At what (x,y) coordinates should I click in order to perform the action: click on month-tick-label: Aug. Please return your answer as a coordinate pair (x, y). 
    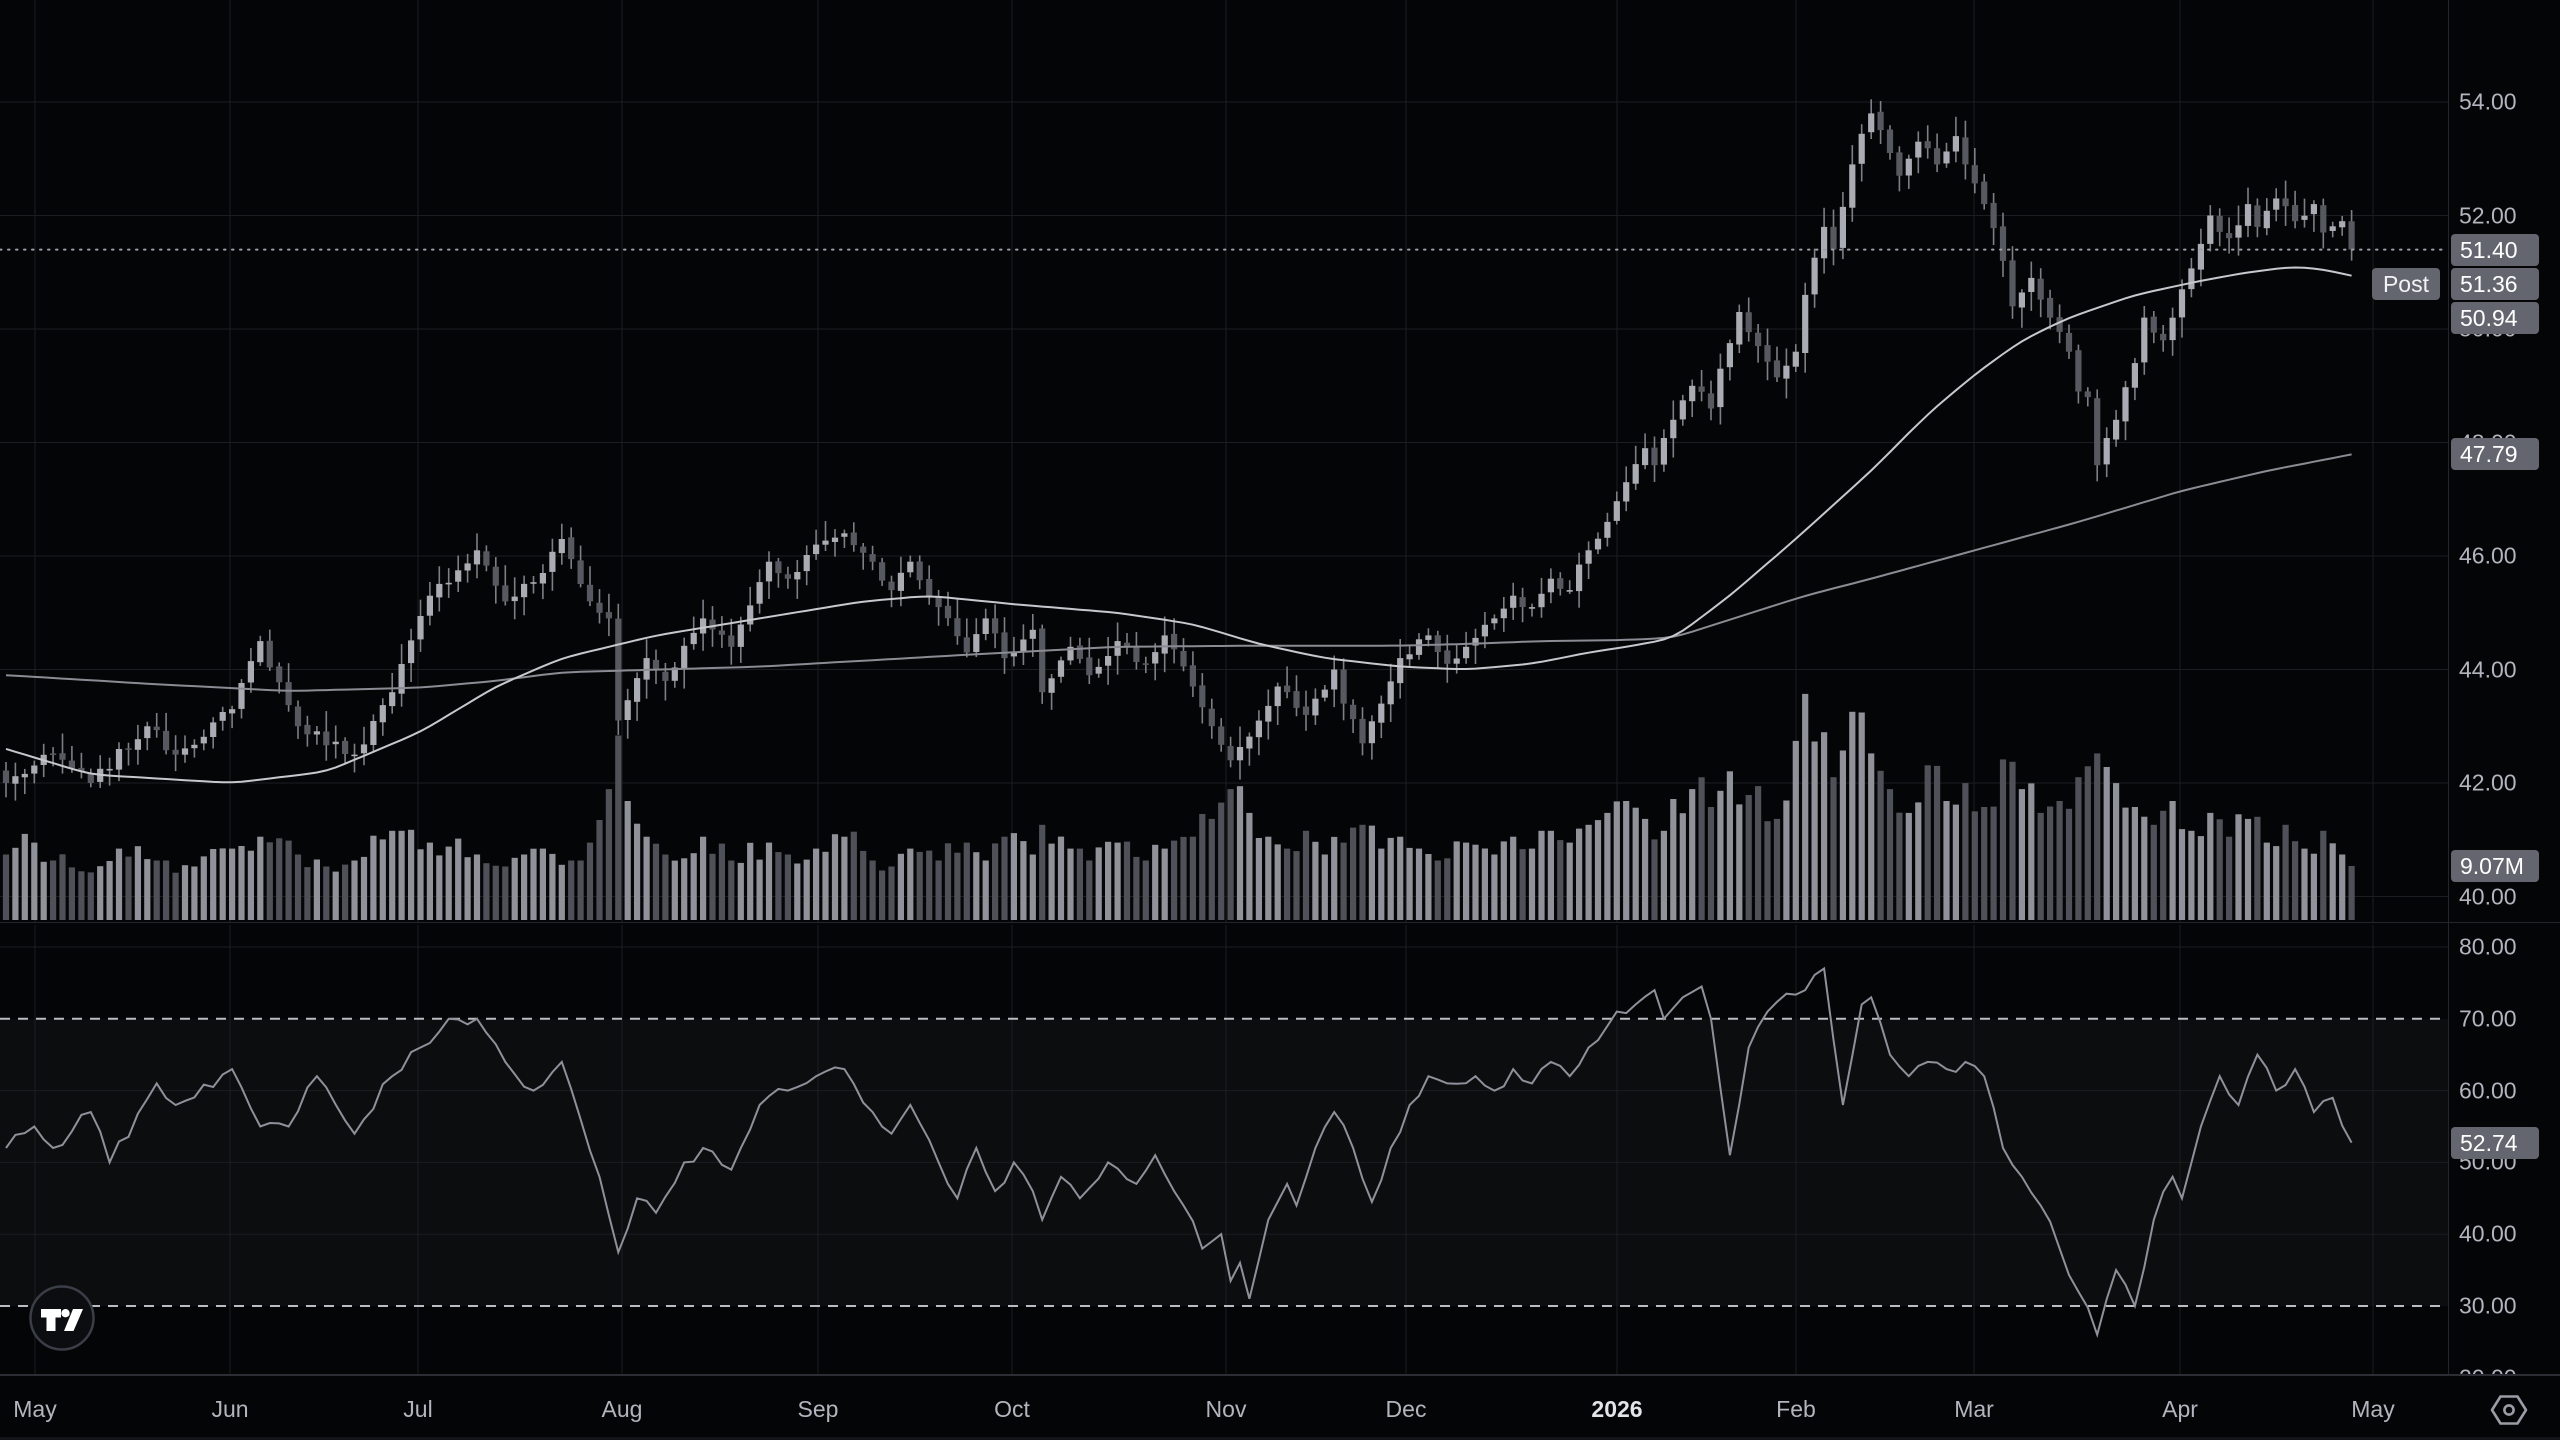
    Looking at the image, I should click on (622, 1409).